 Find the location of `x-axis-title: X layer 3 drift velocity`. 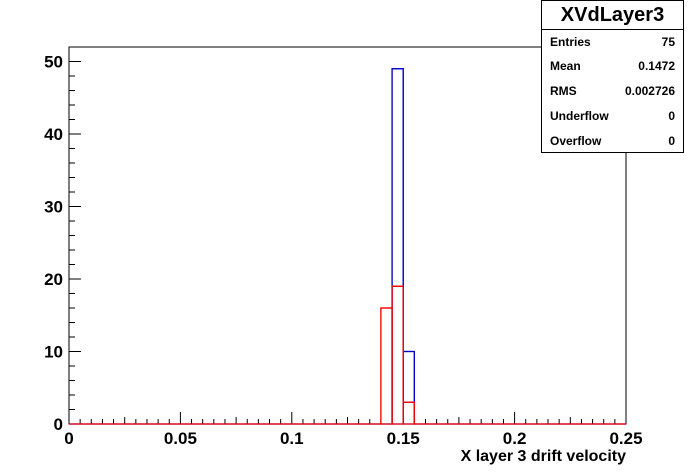

x-axis-title: X layer 3 drift velocity is located at coordinates (544, 456).